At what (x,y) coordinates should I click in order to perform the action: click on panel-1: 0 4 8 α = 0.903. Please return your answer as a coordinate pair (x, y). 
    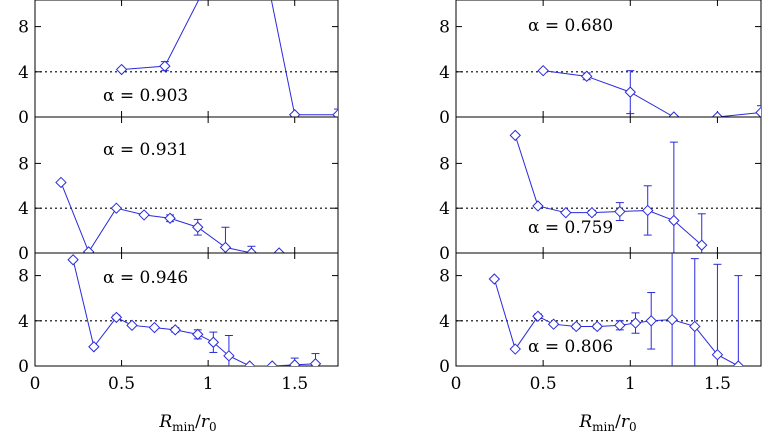
    Looking at the image, I should click on (178, 64).